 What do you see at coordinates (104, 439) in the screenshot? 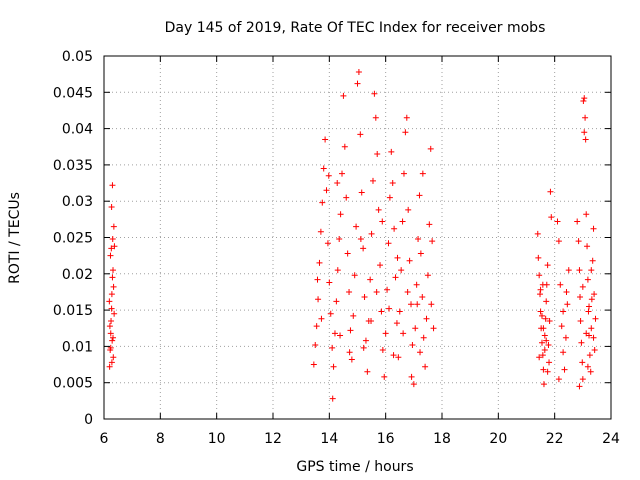
I see `x-tick-label: 6` at bounding box center [104, 439].